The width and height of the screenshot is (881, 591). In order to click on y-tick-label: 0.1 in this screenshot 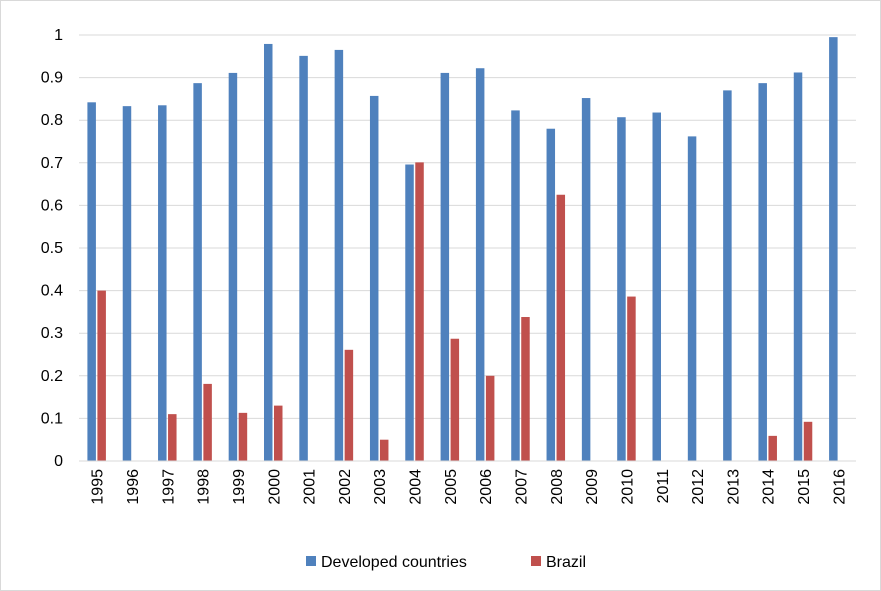, I will do `click(52, 418)`.